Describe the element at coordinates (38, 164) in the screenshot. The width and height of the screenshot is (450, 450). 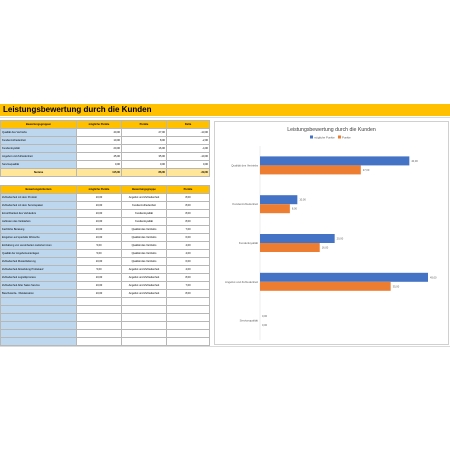
I see `group-name-cell: Servicequalität` at that location.